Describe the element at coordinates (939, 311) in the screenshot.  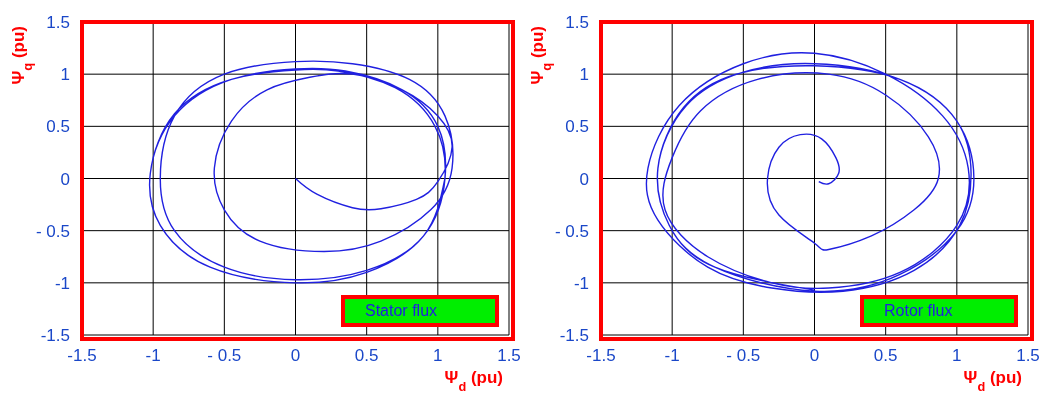
I see `legend-box: Rotor flux` at that location.